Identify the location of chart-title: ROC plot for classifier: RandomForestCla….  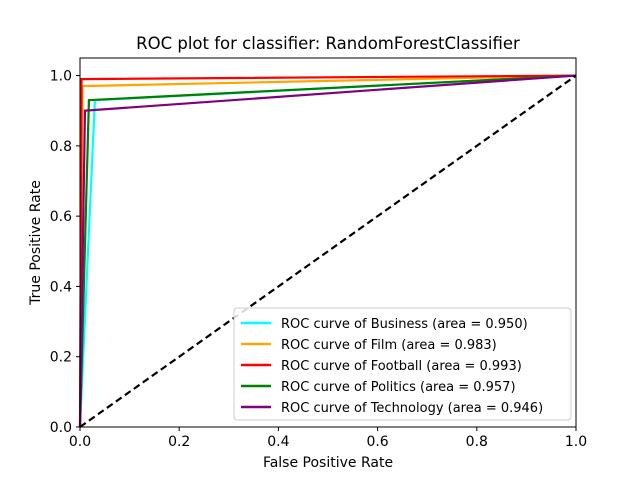
(328, 43).